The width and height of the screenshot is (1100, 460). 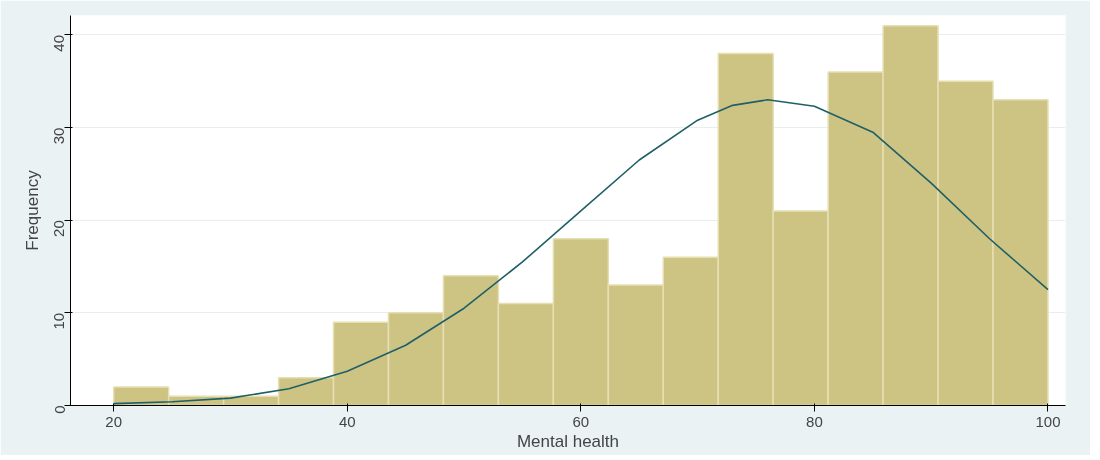 I want to click on y-tick-label: 30, so click(x=59, y=136).